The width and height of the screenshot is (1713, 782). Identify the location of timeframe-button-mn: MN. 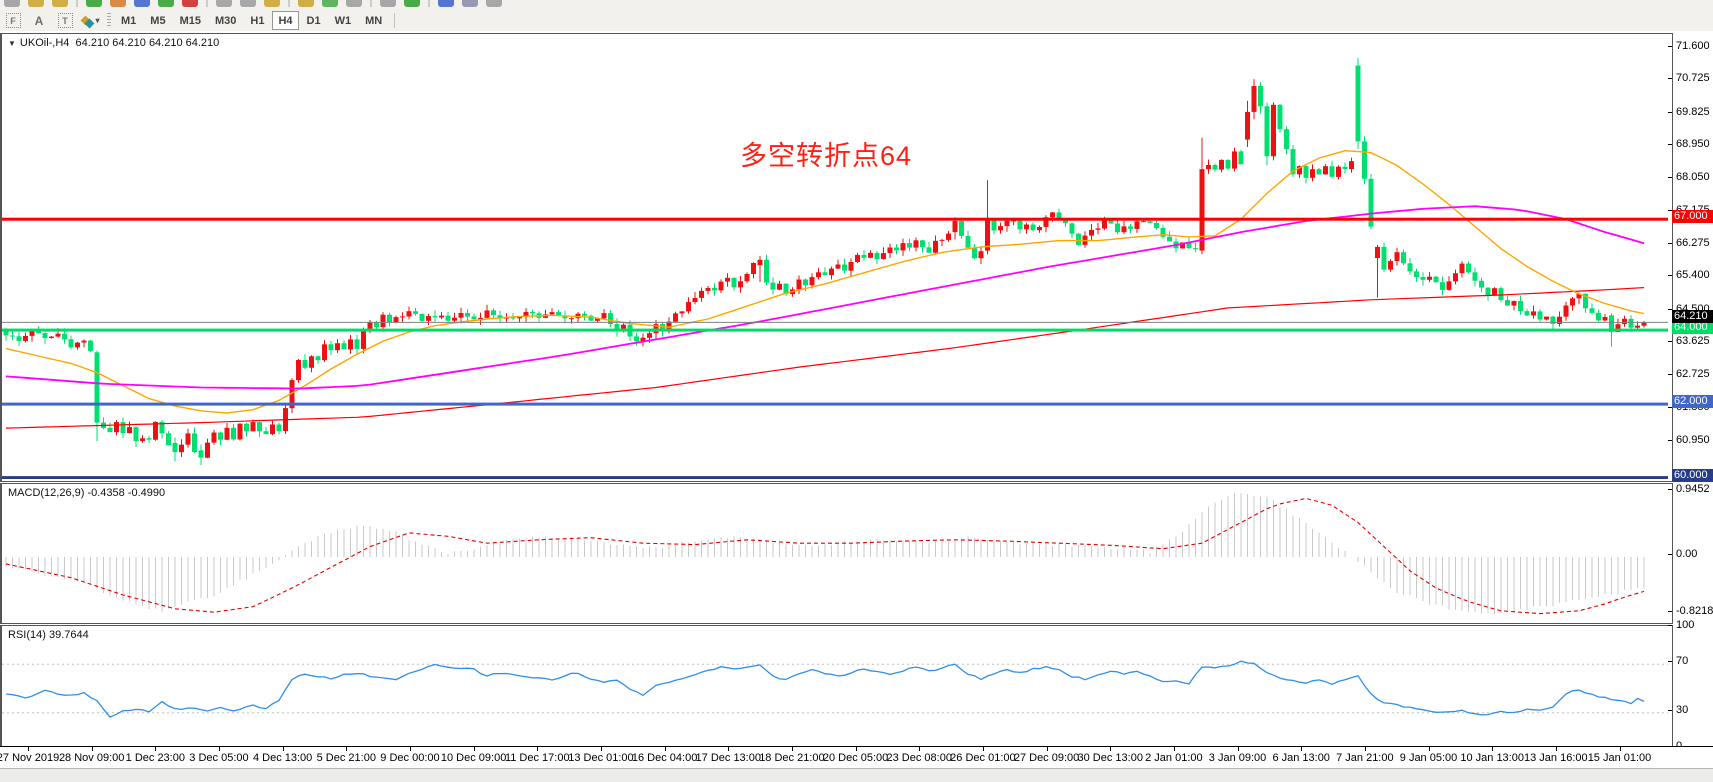
(374, 20).